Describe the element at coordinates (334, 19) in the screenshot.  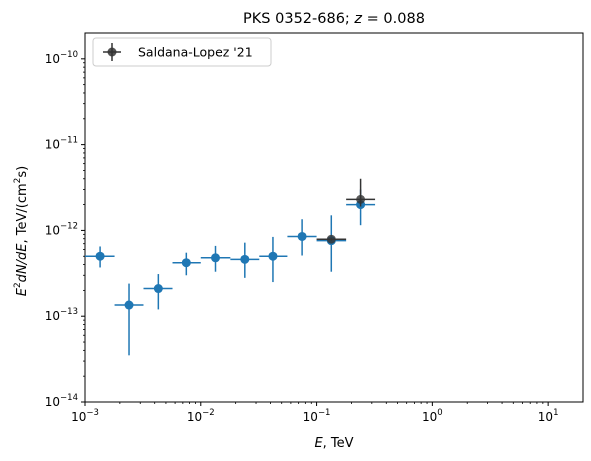
I see `chart-title: PKS 0352-686; z = 0.088` at that location.